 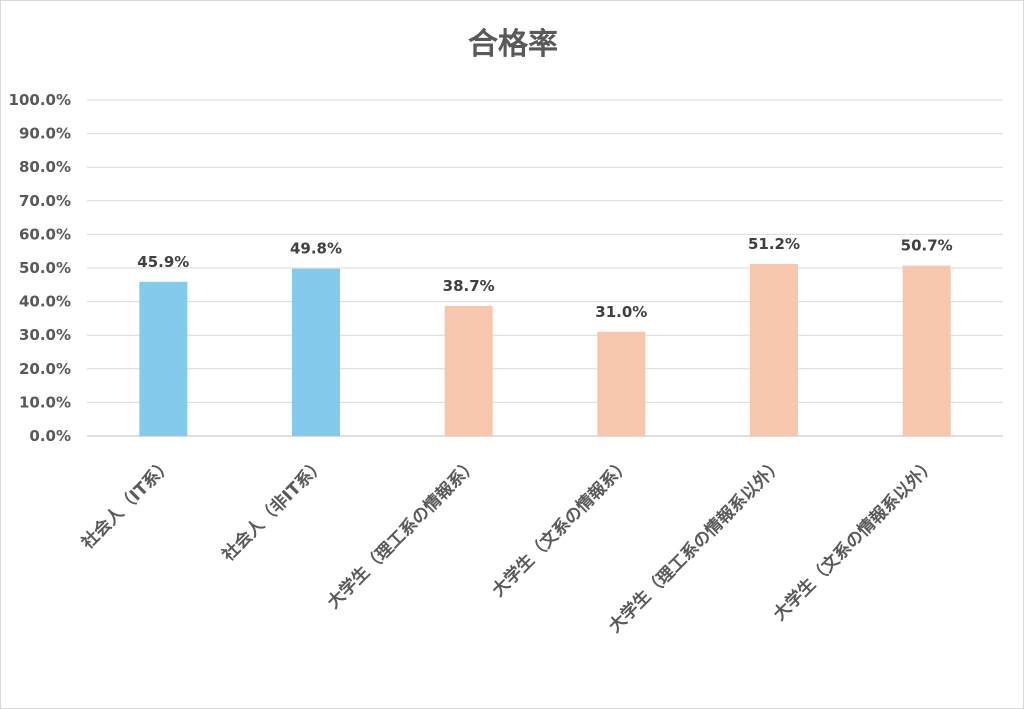 I want to click on y-tick-label: 70.0%, so click(x=45, y=201).